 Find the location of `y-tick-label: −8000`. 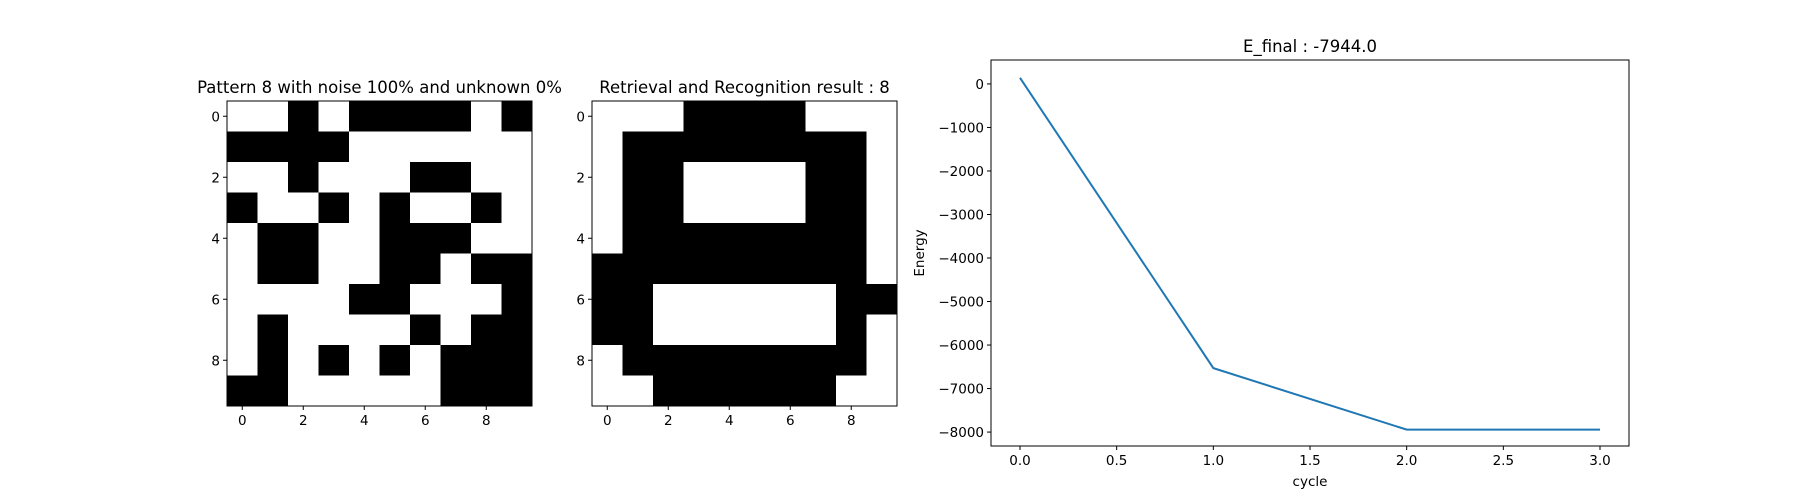

y-tick-label: −8000 is located at coordinates (961, 433).